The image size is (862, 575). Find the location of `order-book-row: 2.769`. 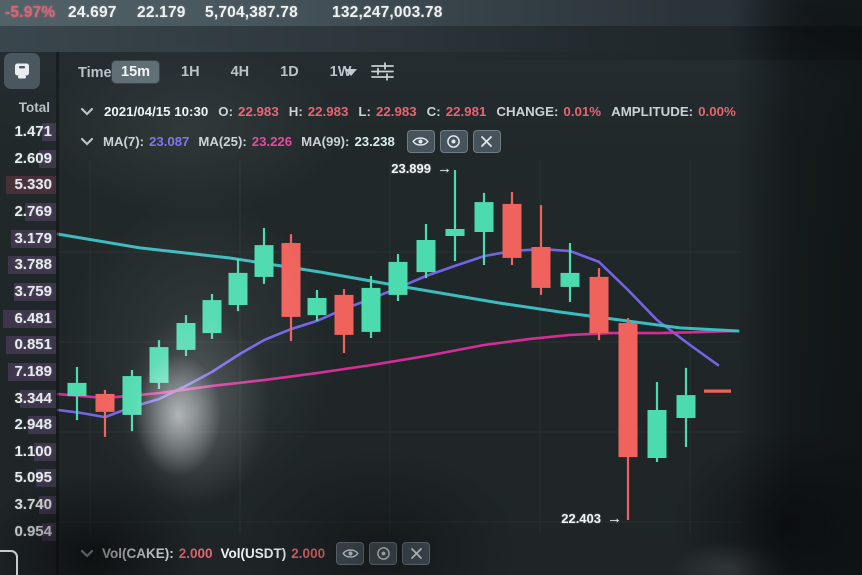

order-book-row: 2.769 is located at coordinates (28, 212).